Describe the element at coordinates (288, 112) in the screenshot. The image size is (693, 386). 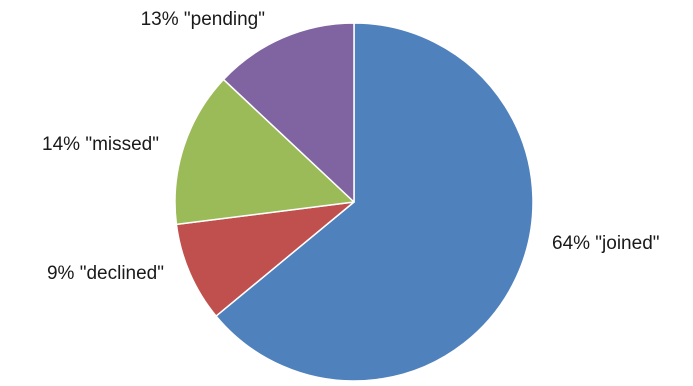
I see `pie-slice-pending` at that location.